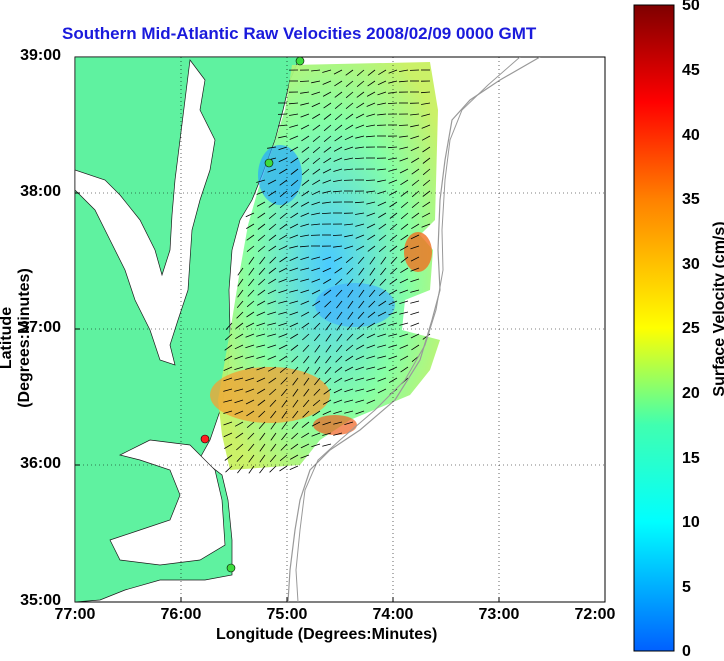 The width and height of the screenshot is (724, 661). I want to click on colorbar-tick: 0, so click(686, 652).